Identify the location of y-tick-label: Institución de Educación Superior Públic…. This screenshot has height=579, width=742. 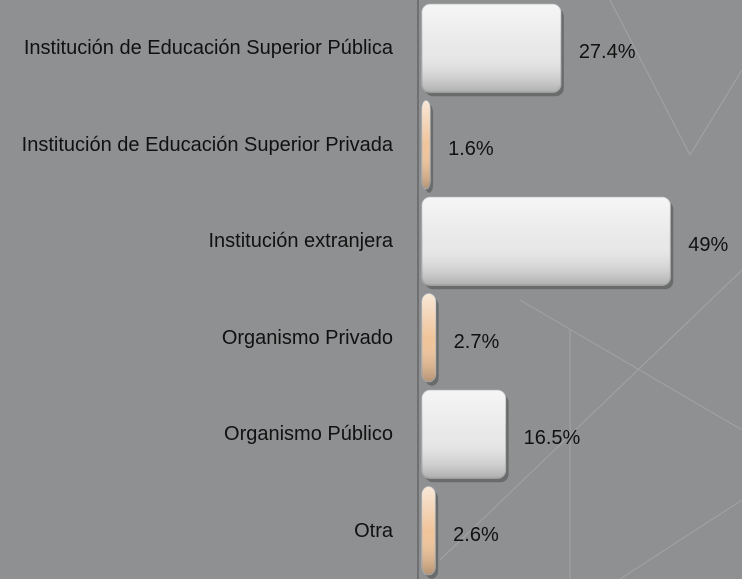
(208, 48).